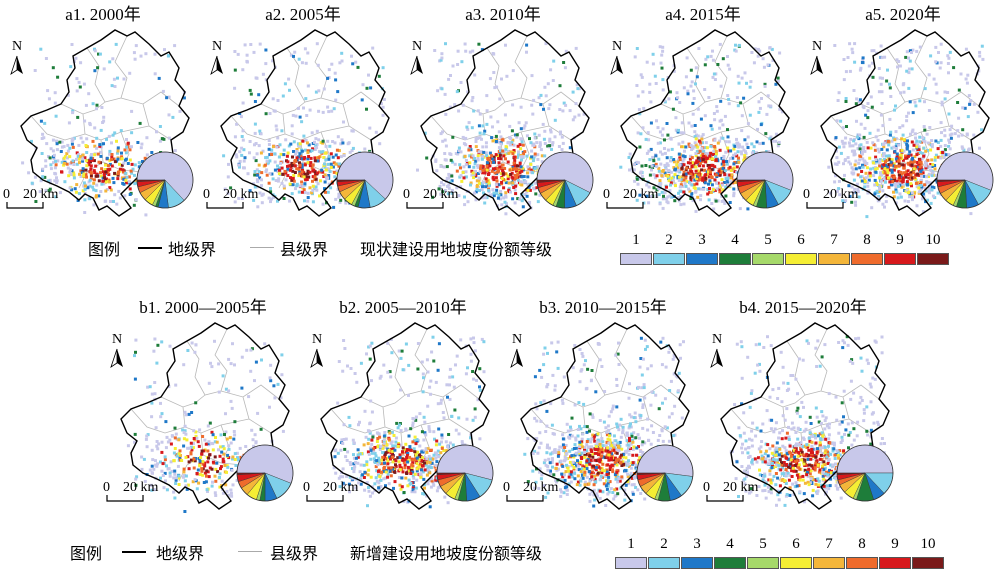 This screenshot has height=574, width=1000. What do you see at coordinates (206, 194) in the screenshot?
I see `scale-zero: 0` at bounding box center [206, 194].